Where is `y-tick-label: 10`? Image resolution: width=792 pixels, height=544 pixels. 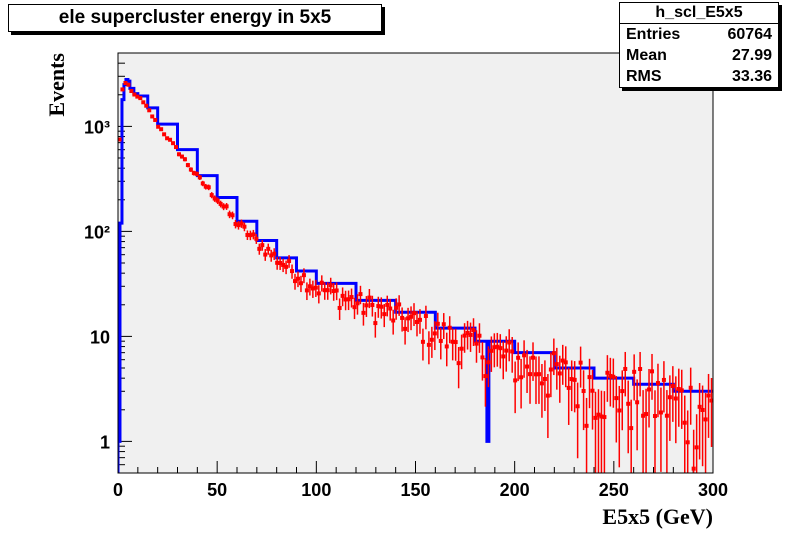 y-tick-label: 10 is located at coordinates (100, 337).